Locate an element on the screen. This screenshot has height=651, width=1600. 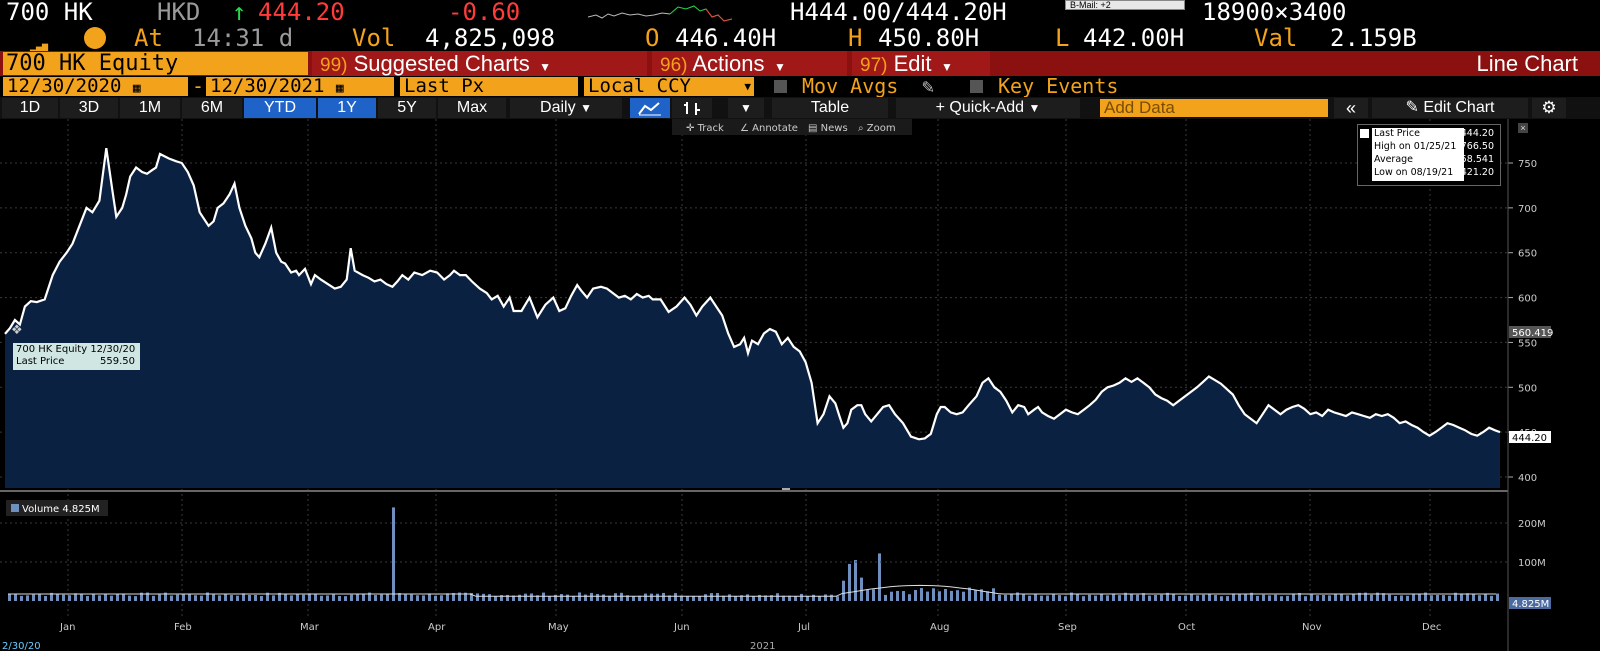
range-max: Max is located at coordinates (472, 108).